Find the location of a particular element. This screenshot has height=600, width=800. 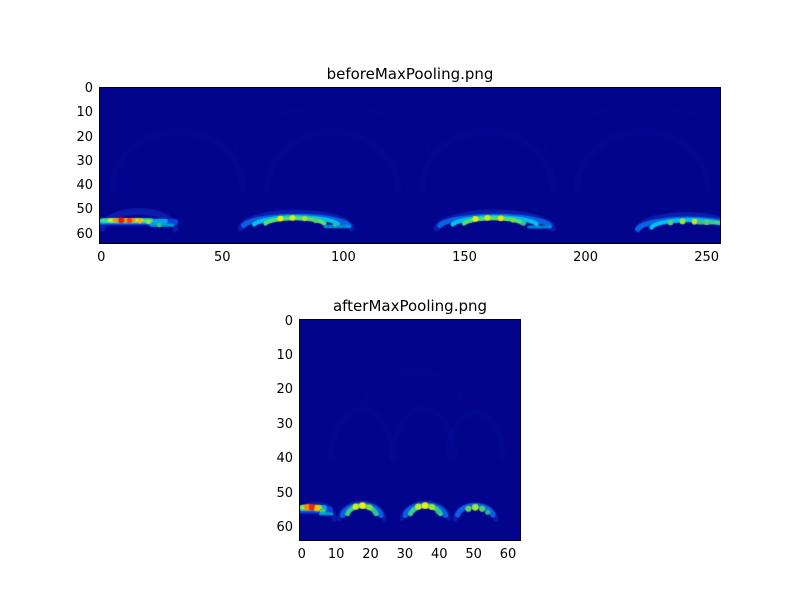

x-tick-label: 250 is located at coordinates (707, 257).